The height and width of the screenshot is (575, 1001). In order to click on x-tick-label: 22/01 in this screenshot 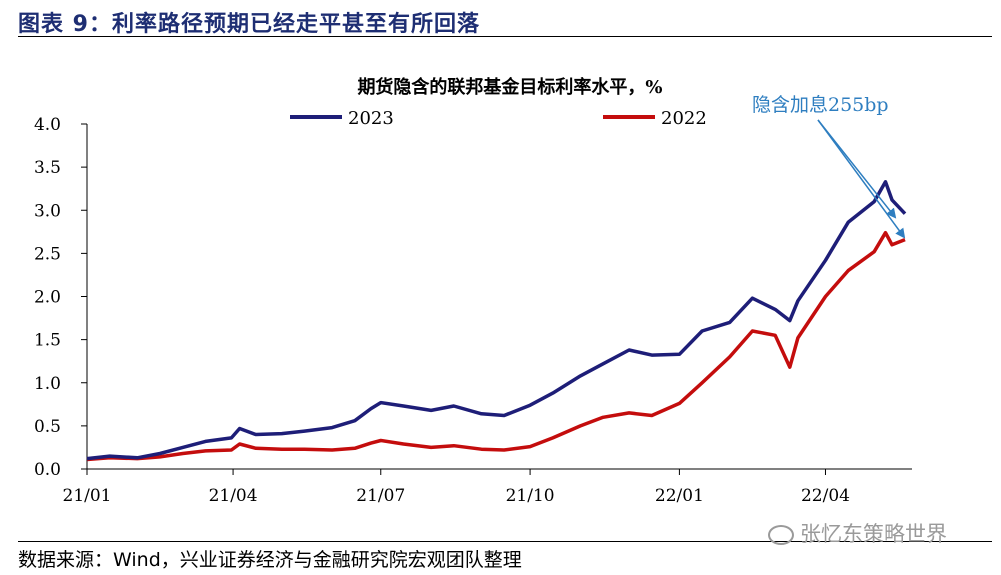, I will do `click(679, 496)`.